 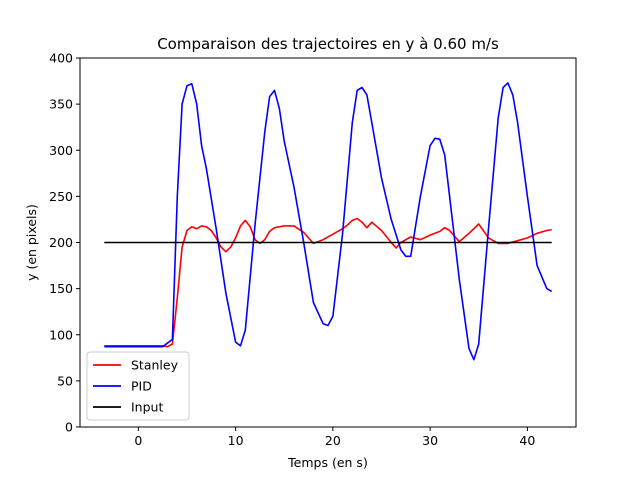 I want to click on x-tick-label: 10, so click(x=236, y=440).